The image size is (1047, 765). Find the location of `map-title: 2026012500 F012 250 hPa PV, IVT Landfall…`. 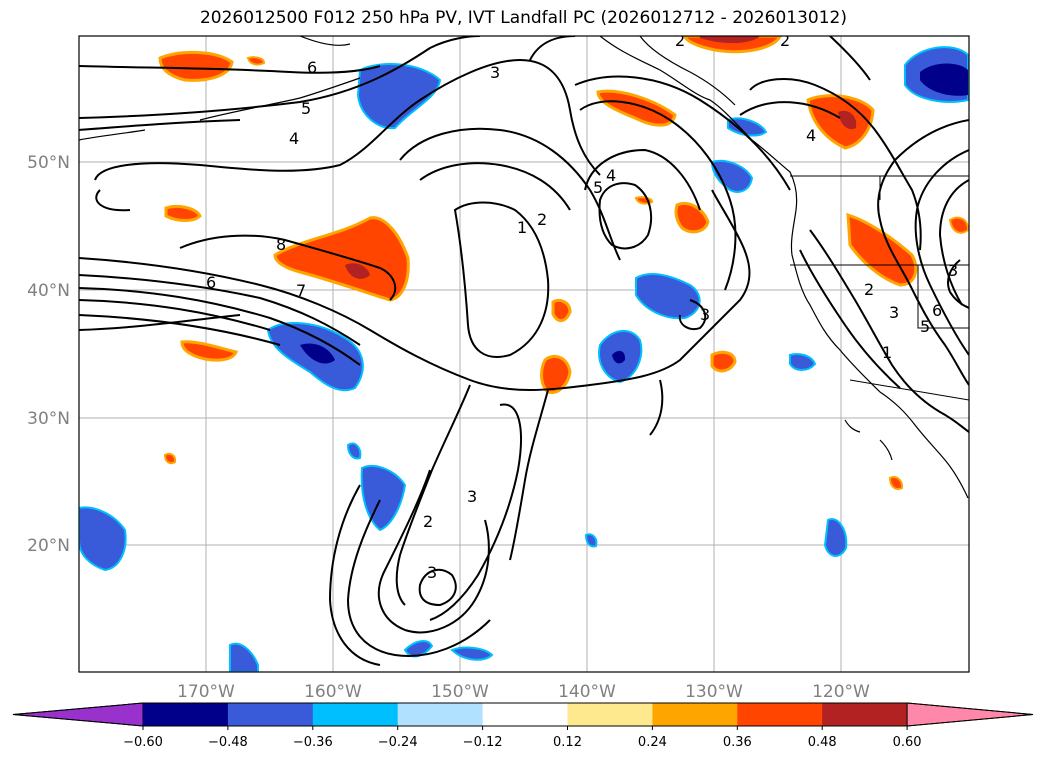

map-title: 2026012500 F012 250 hPa PV, IVT Landfall… is located at coordinates (523, 18).